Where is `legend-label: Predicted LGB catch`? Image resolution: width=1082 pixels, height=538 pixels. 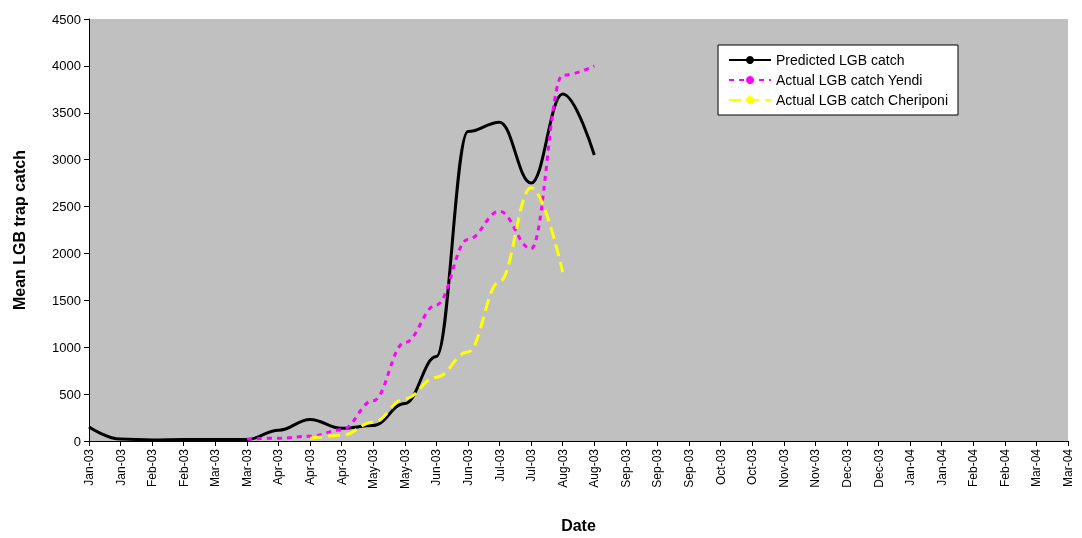 legend-label: Predicted LGB catch is located at coordinates (840, 60).